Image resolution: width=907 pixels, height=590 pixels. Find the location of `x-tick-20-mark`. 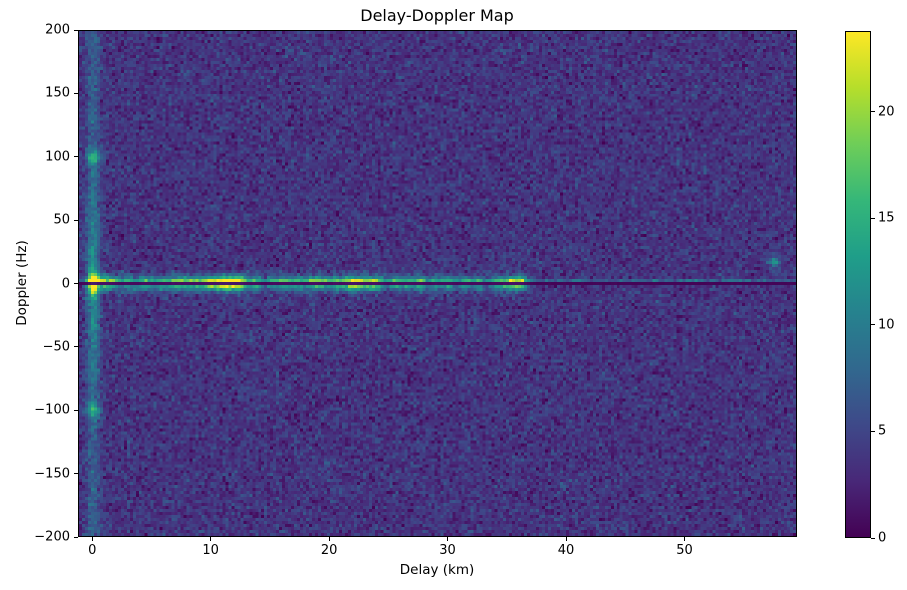

x-tick-20-mark is located at coordinates (329, 539).